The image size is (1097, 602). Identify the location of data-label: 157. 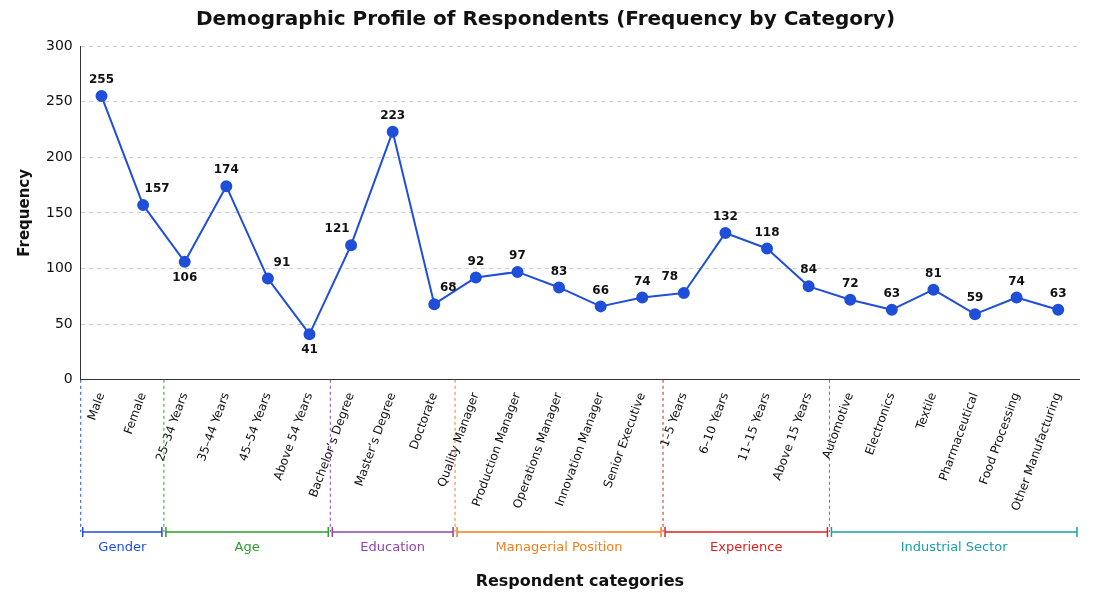
(157, 188).